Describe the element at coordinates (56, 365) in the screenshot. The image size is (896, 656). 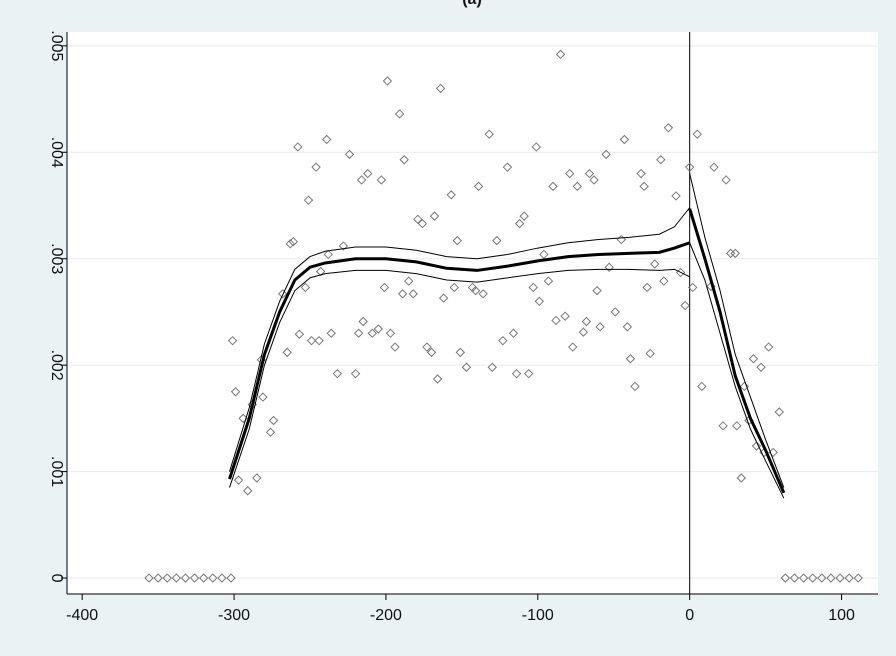
I see `y-tick-label: .002` at that location.